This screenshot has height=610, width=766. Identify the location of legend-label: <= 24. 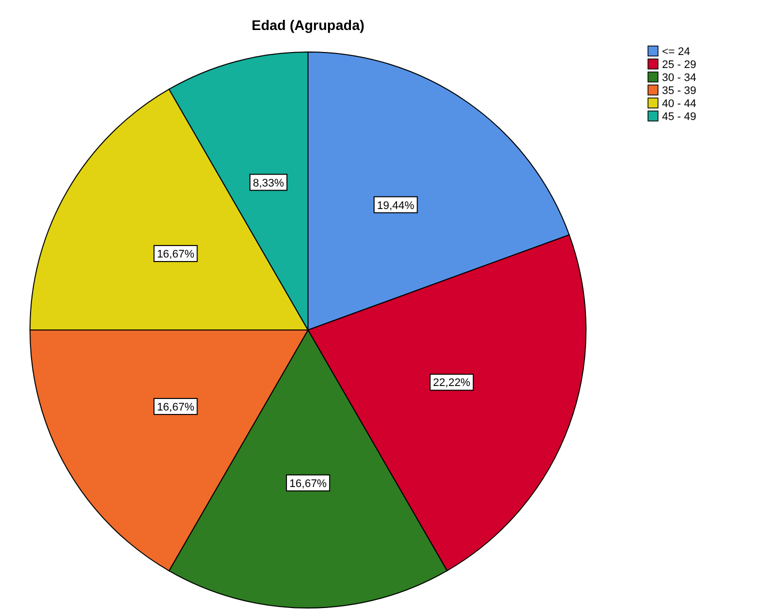
(676, 52).